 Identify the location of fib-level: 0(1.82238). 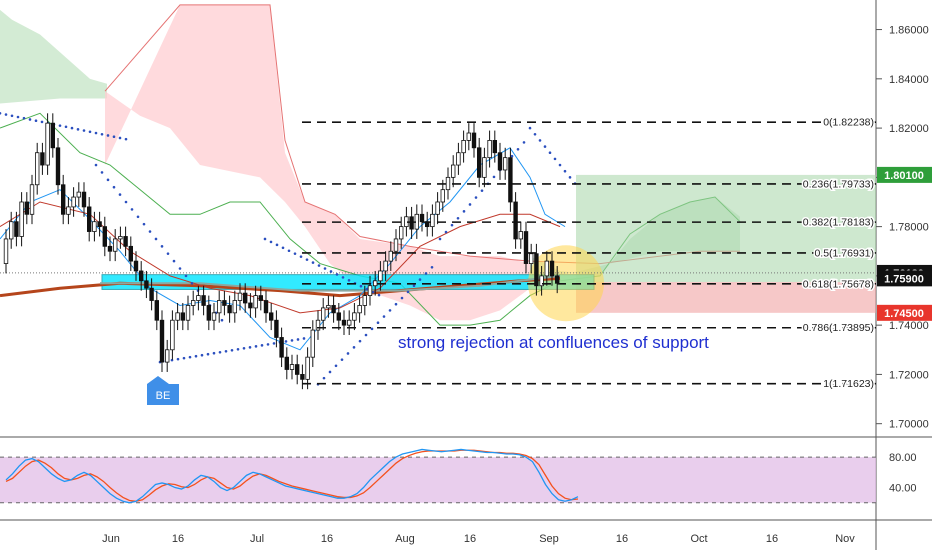
(589, 122).